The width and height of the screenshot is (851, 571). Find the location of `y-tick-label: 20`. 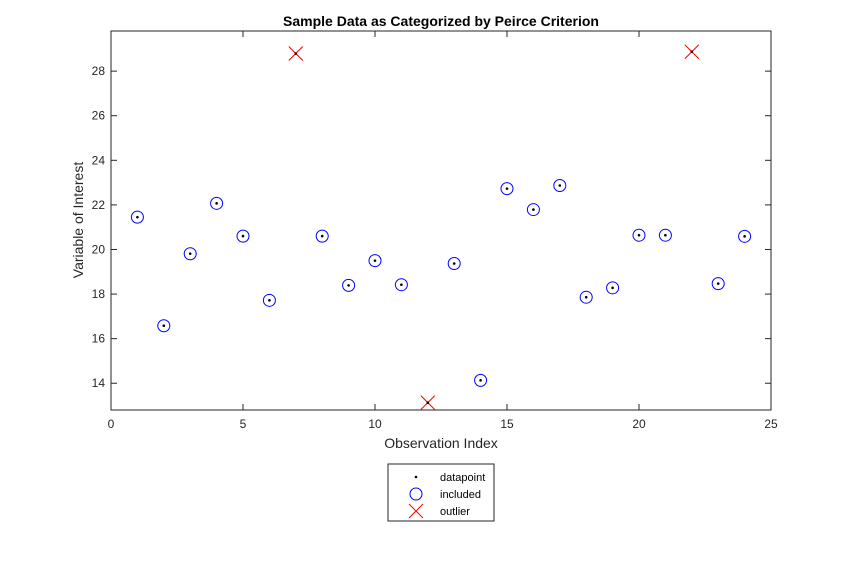

y-tick-label: 20 is located at coordinates (99, 249).